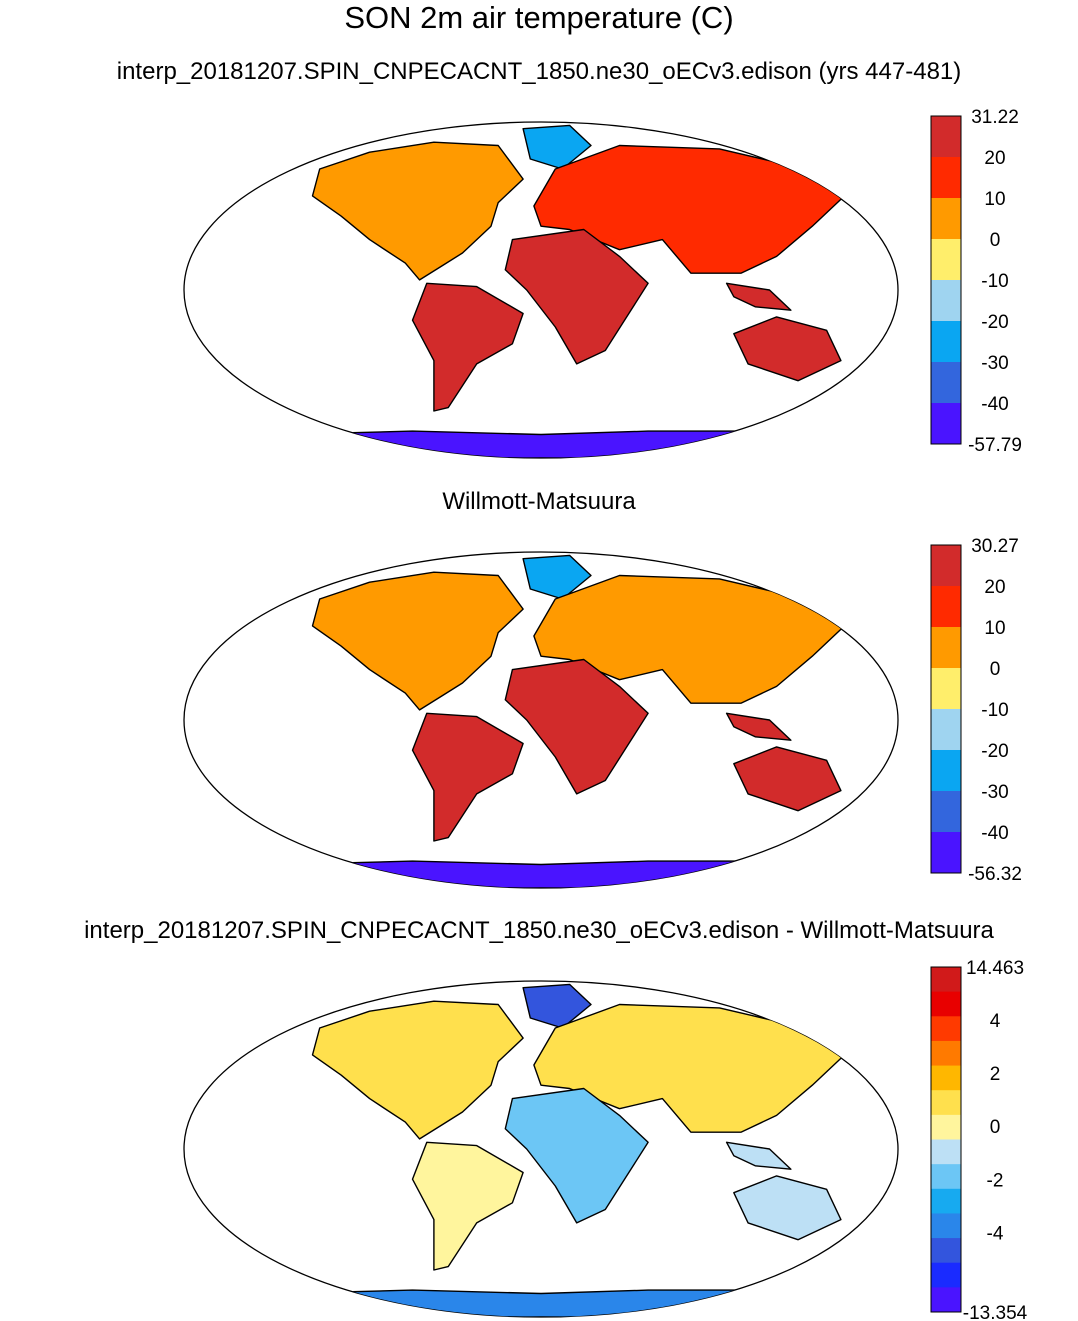  What do you see at coordinates (995, 1233) in the screenshot?
I see `colorbar-3-tick-label: -4` at bounding box center [995, 1233].